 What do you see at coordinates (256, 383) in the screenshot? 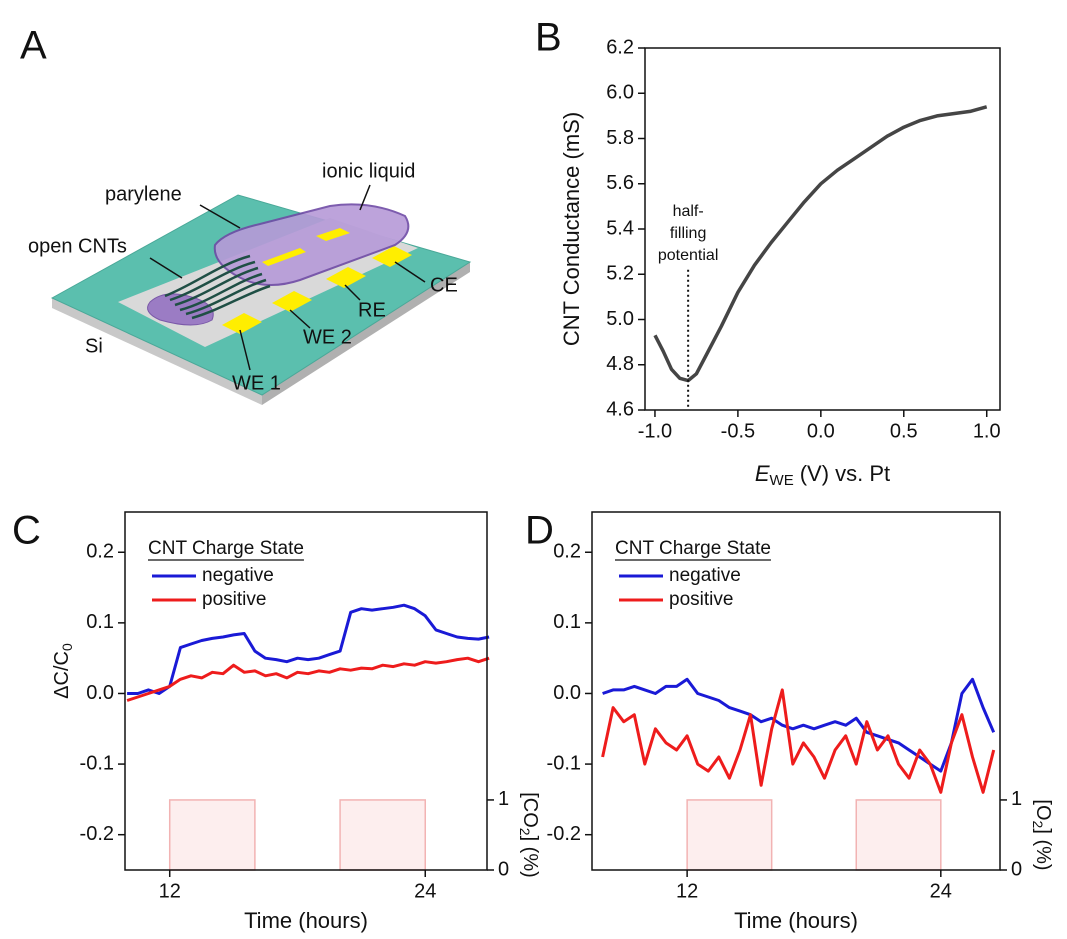
I see `diagram-label: WE 1` at bounding box center [256, 383].